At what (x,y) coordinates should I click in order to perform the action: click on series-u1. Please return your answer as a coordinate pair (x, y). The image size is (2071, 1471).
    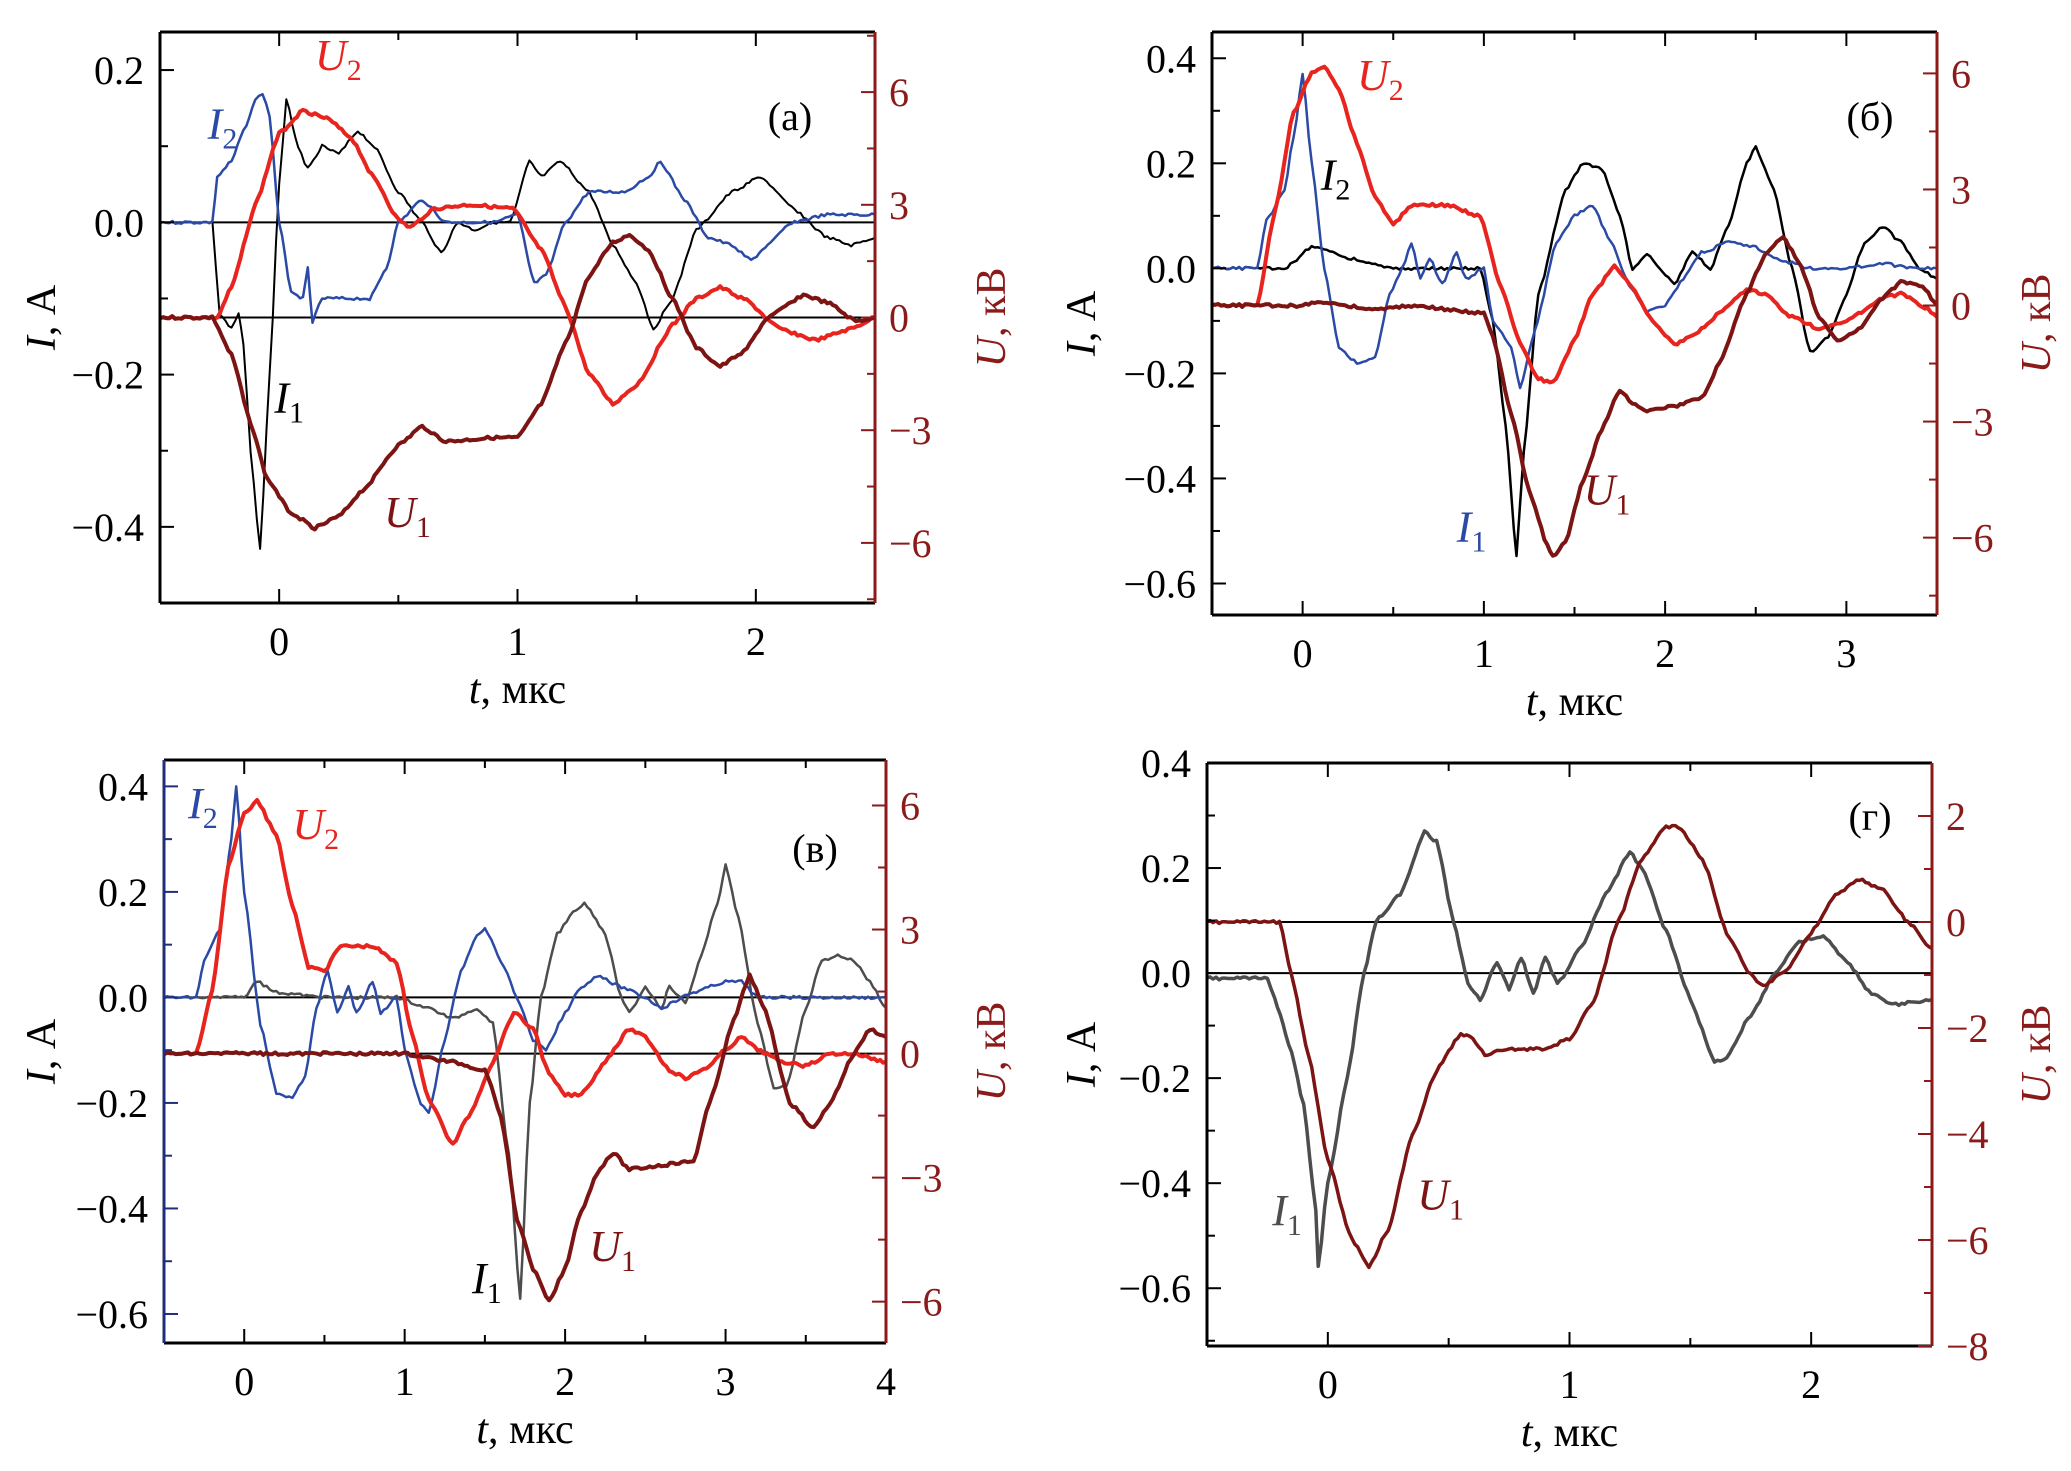
    Looking at the image, I should click on (1574, 396).